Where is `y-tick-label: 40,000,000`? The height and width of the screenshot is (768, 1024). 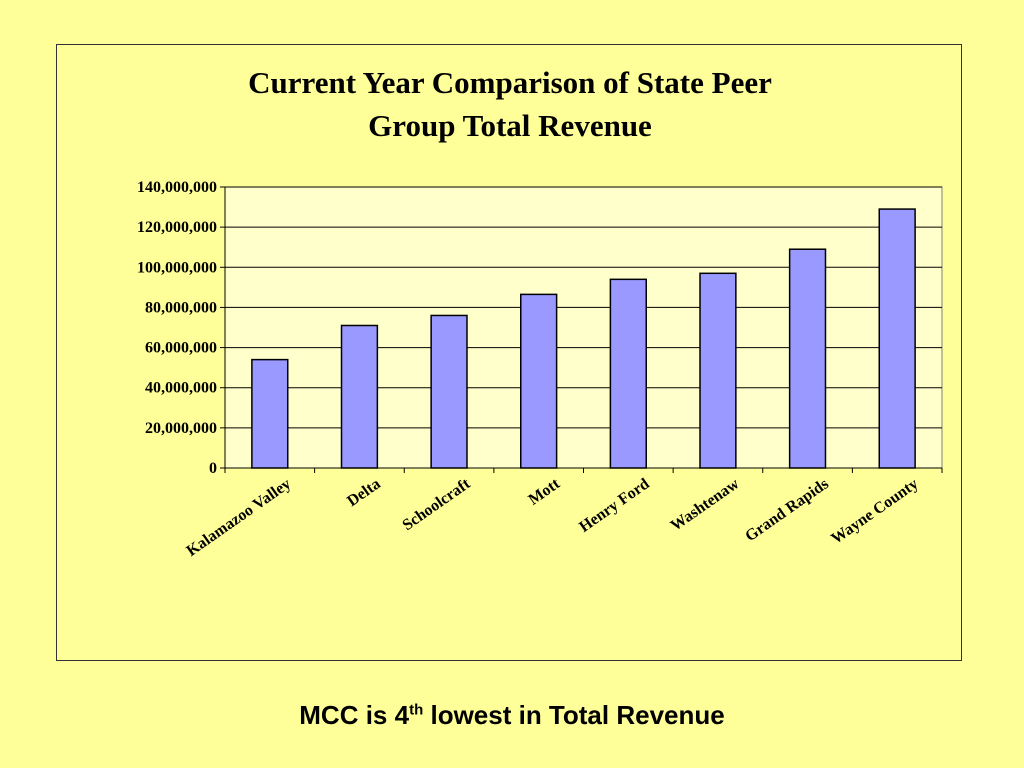
y-tick-label: 40,000,000 is located at coordinates (181, 388).